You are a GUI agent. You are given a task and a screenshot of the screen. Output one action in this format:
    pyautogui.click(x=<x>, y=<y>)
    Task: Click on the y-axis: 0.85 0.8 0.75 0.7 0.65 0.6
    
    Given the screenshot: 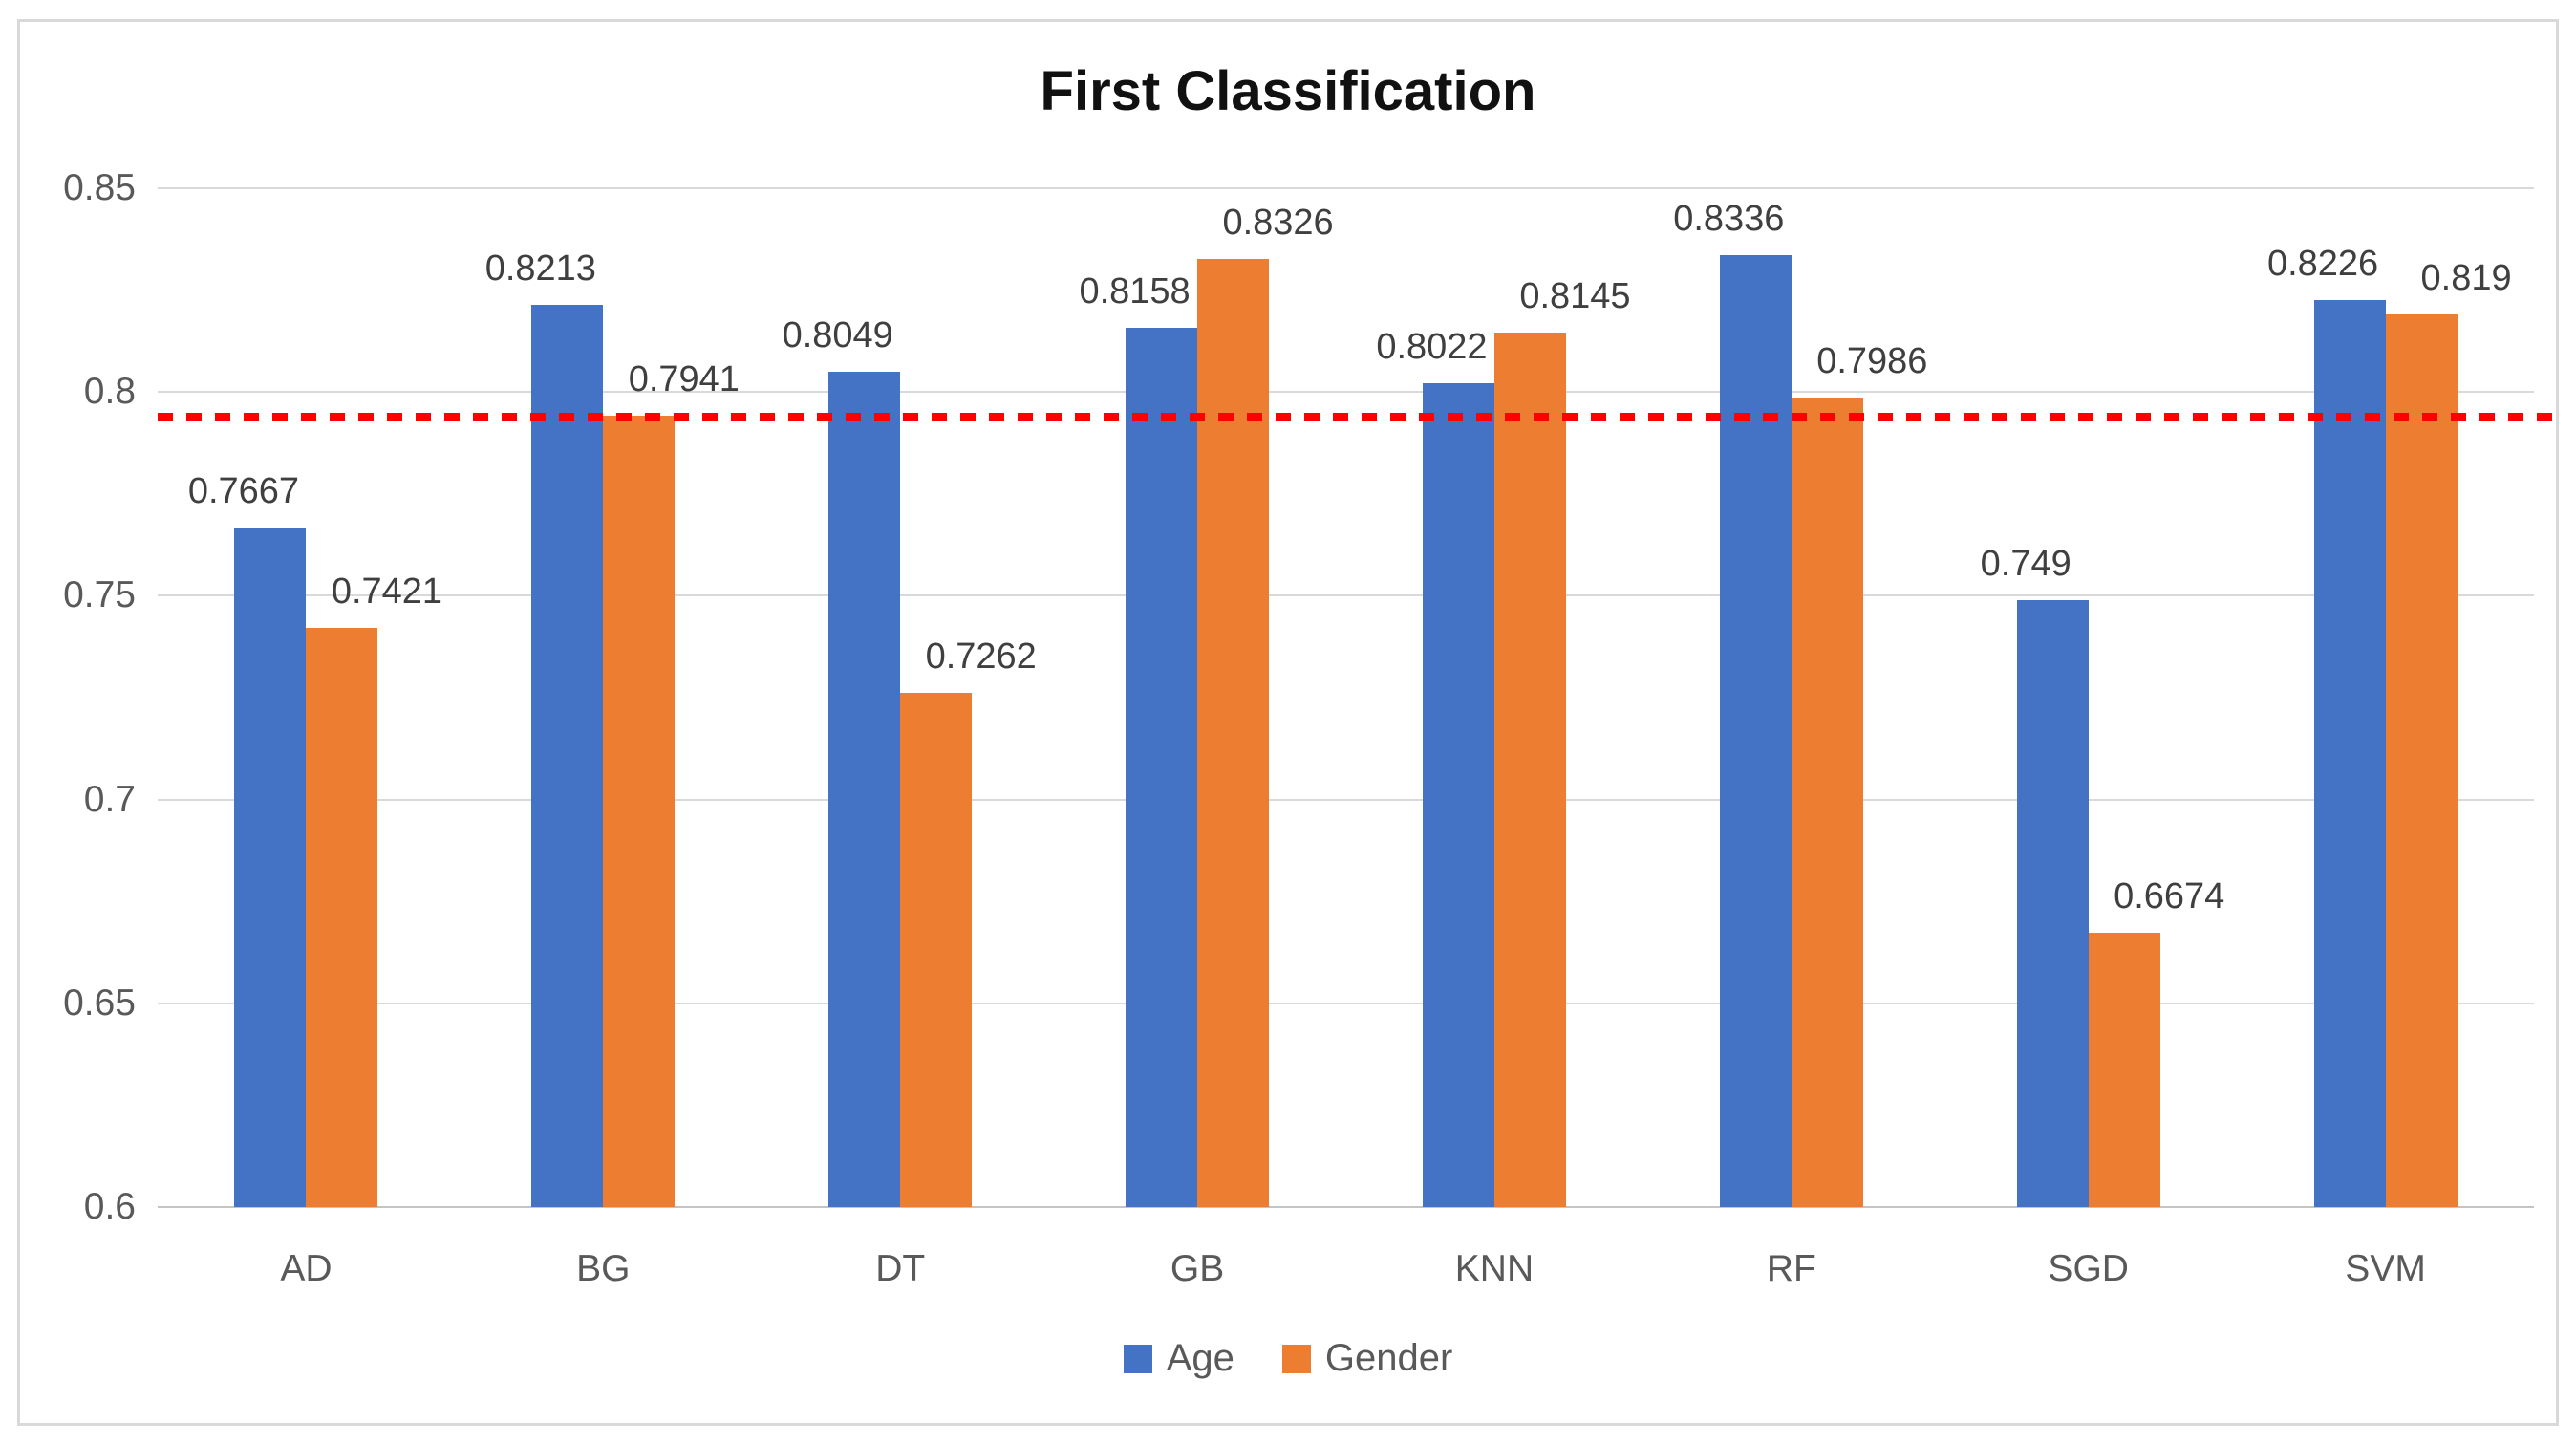 What is the action you would take?
    pyautogui.click(x=68, y=697)
    